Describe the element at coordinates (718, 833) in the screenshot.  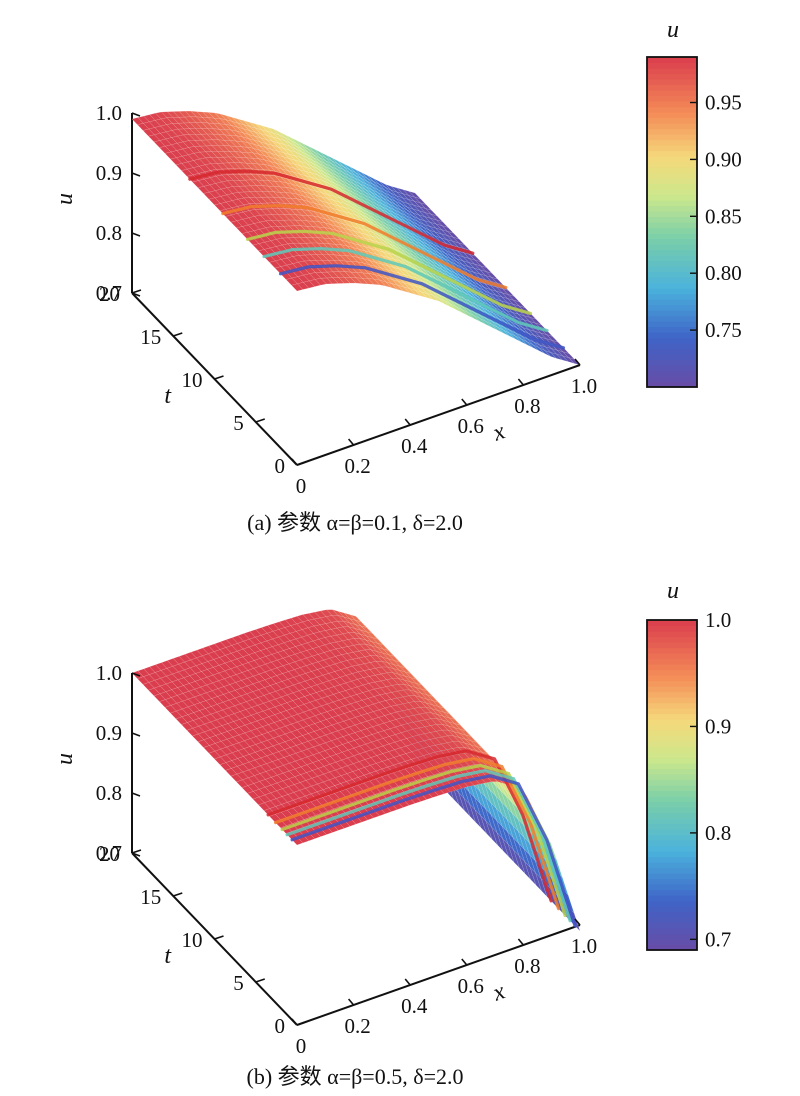
I see `colorbar-tick-label: 0.8` at that location.